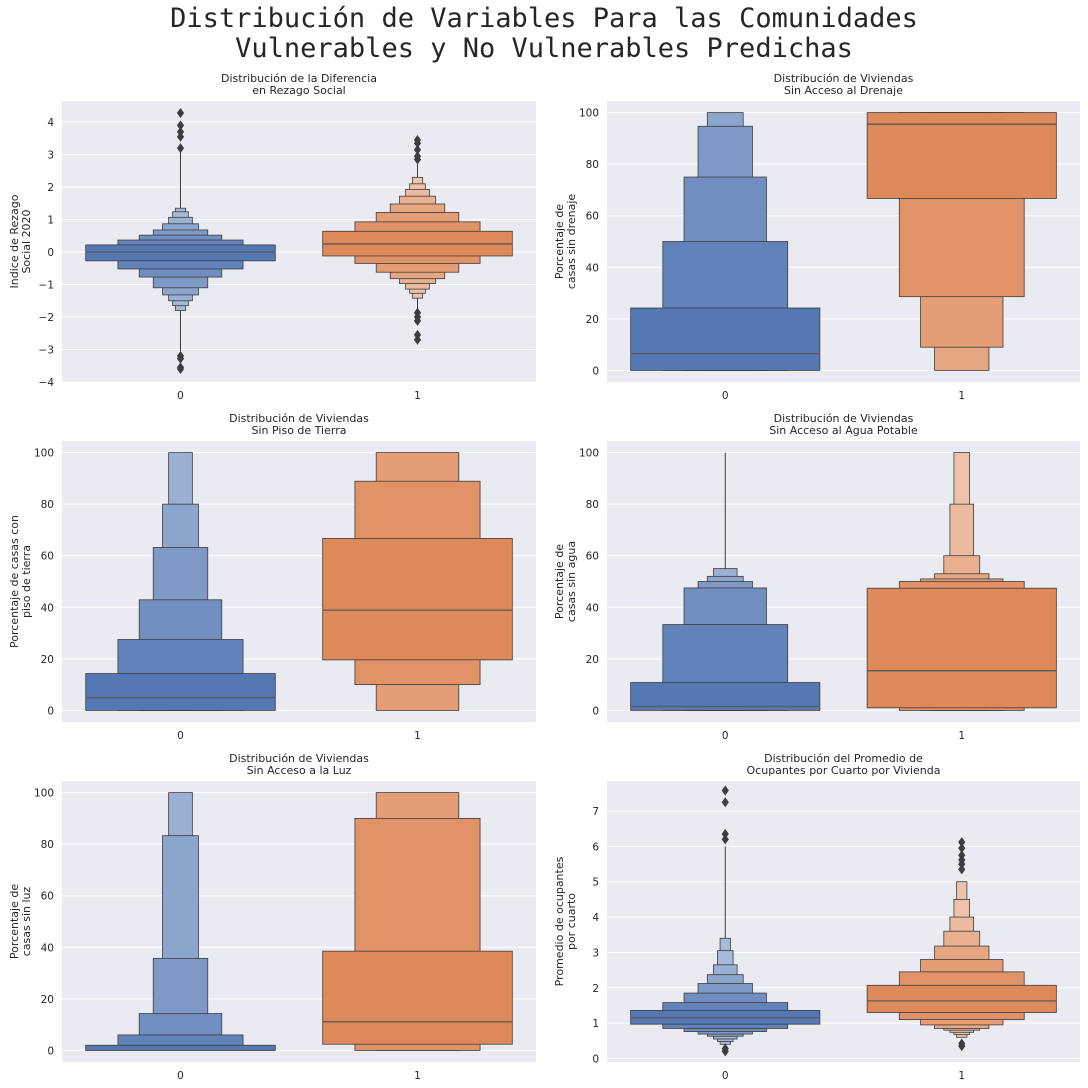  What do you see at coordinates (46, 286) in the screenshot?
I see `y-tick-label: −1` at bounding box center [46, 286].